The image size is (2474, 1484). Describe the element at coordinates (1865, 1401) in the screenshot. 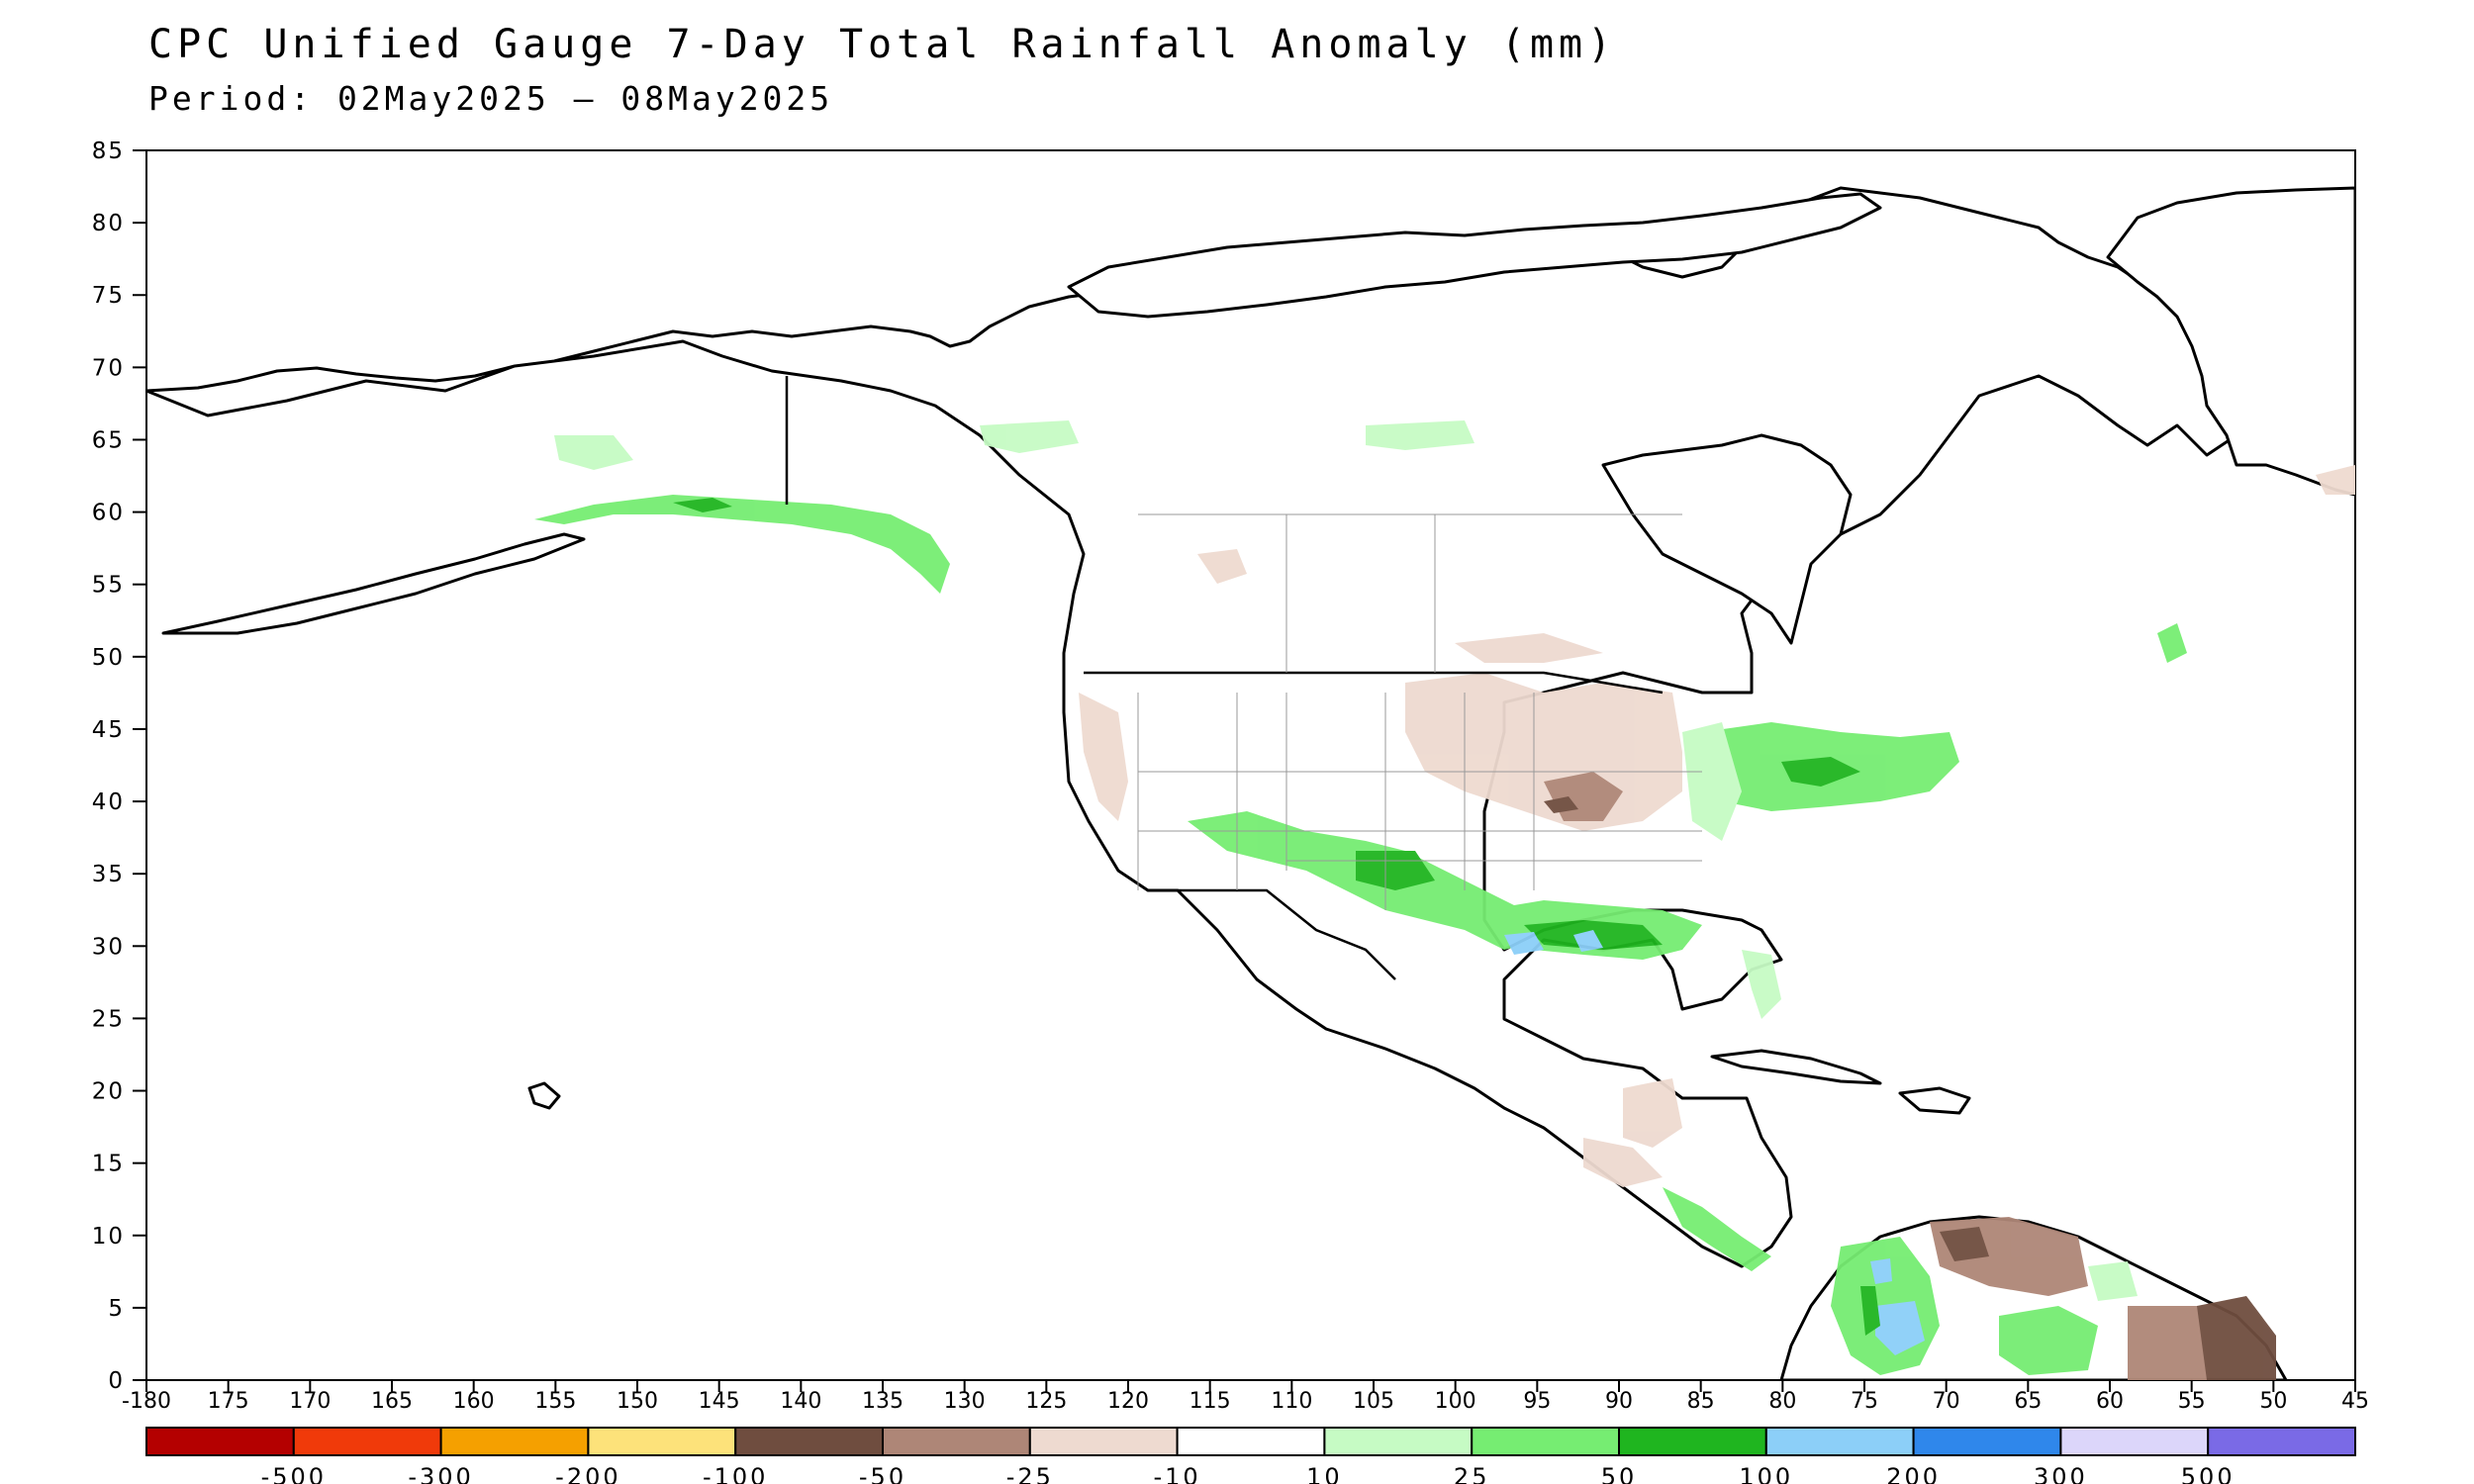

I see `lon-tick-label: 75` at that location.